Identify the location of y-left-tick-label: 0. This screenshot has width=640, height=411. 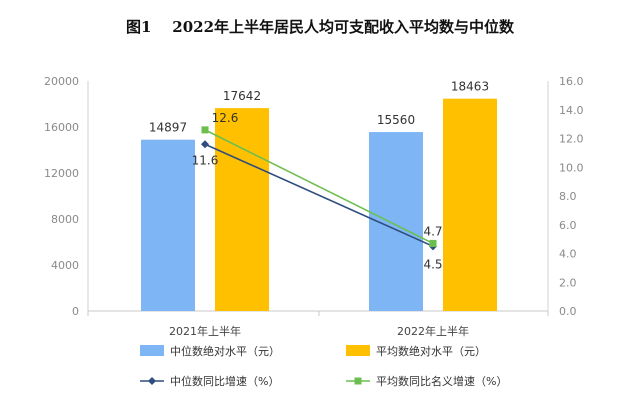
(75, 311).